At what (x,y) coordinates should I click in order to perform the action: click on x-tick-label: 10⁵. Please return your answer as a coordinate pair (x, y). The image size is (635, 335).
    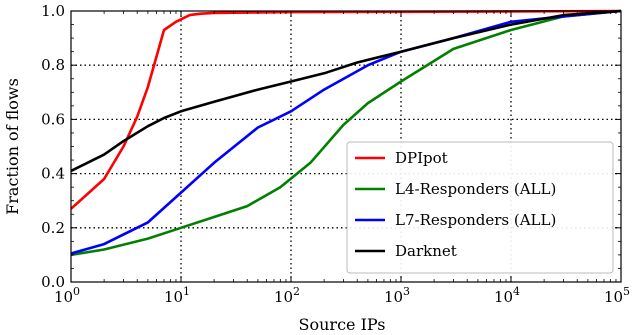
    Looking at the image, I should click on (617, 295).